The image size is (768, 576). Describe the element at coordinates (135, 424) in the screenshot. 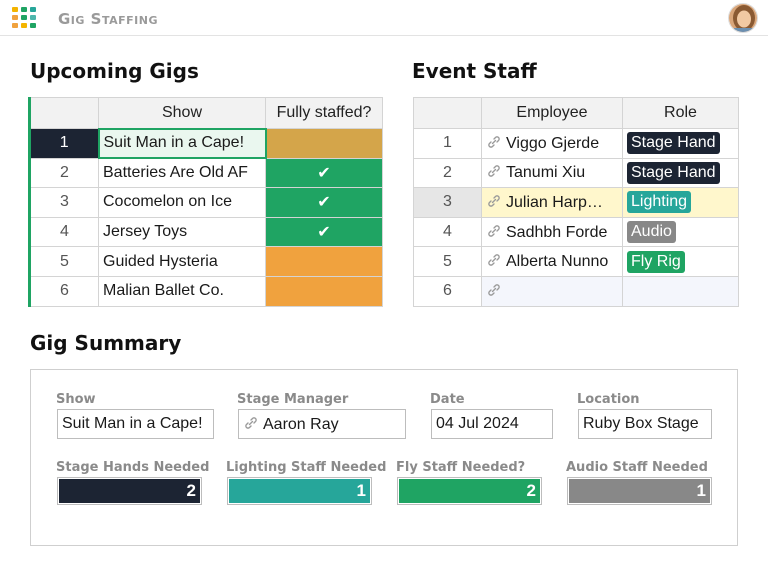

I see `show-field: Suit Man in a Cape!` at that location.